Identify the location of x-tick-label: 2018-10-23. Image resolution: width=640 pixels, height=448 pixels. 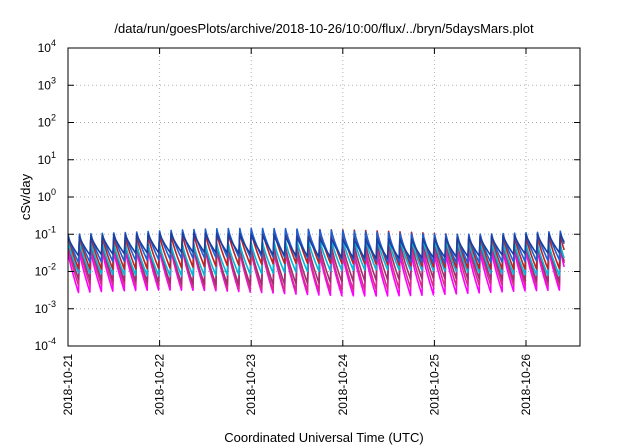
(251, 385).